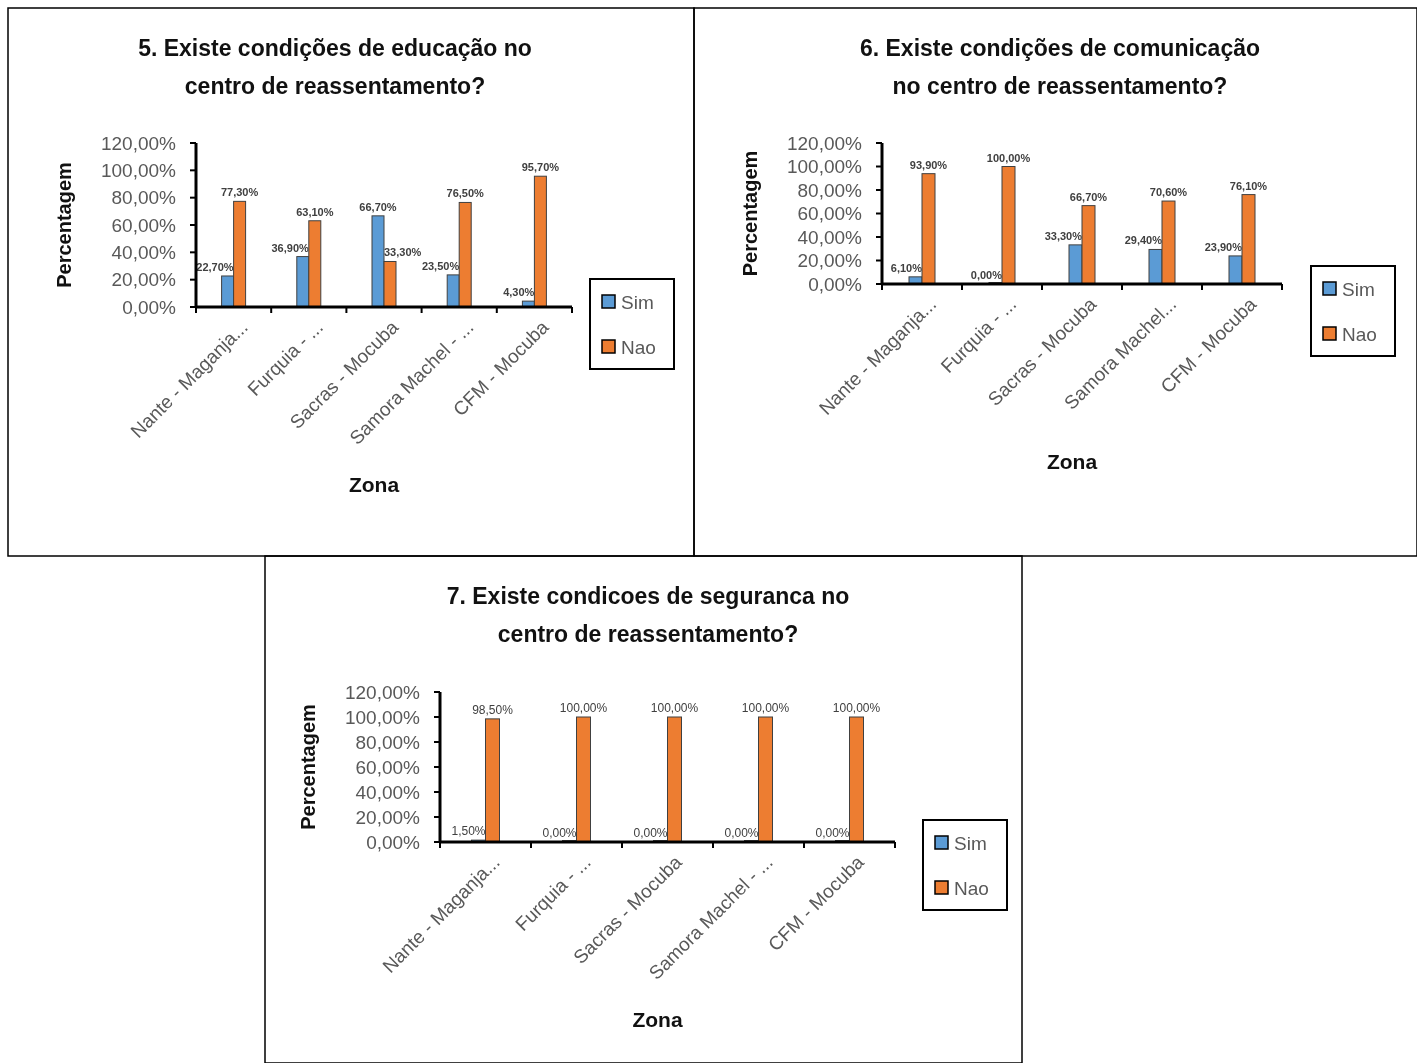 The image size is (1417, 1063). I want to click on data-label: 6,10%, so click(906, 267).